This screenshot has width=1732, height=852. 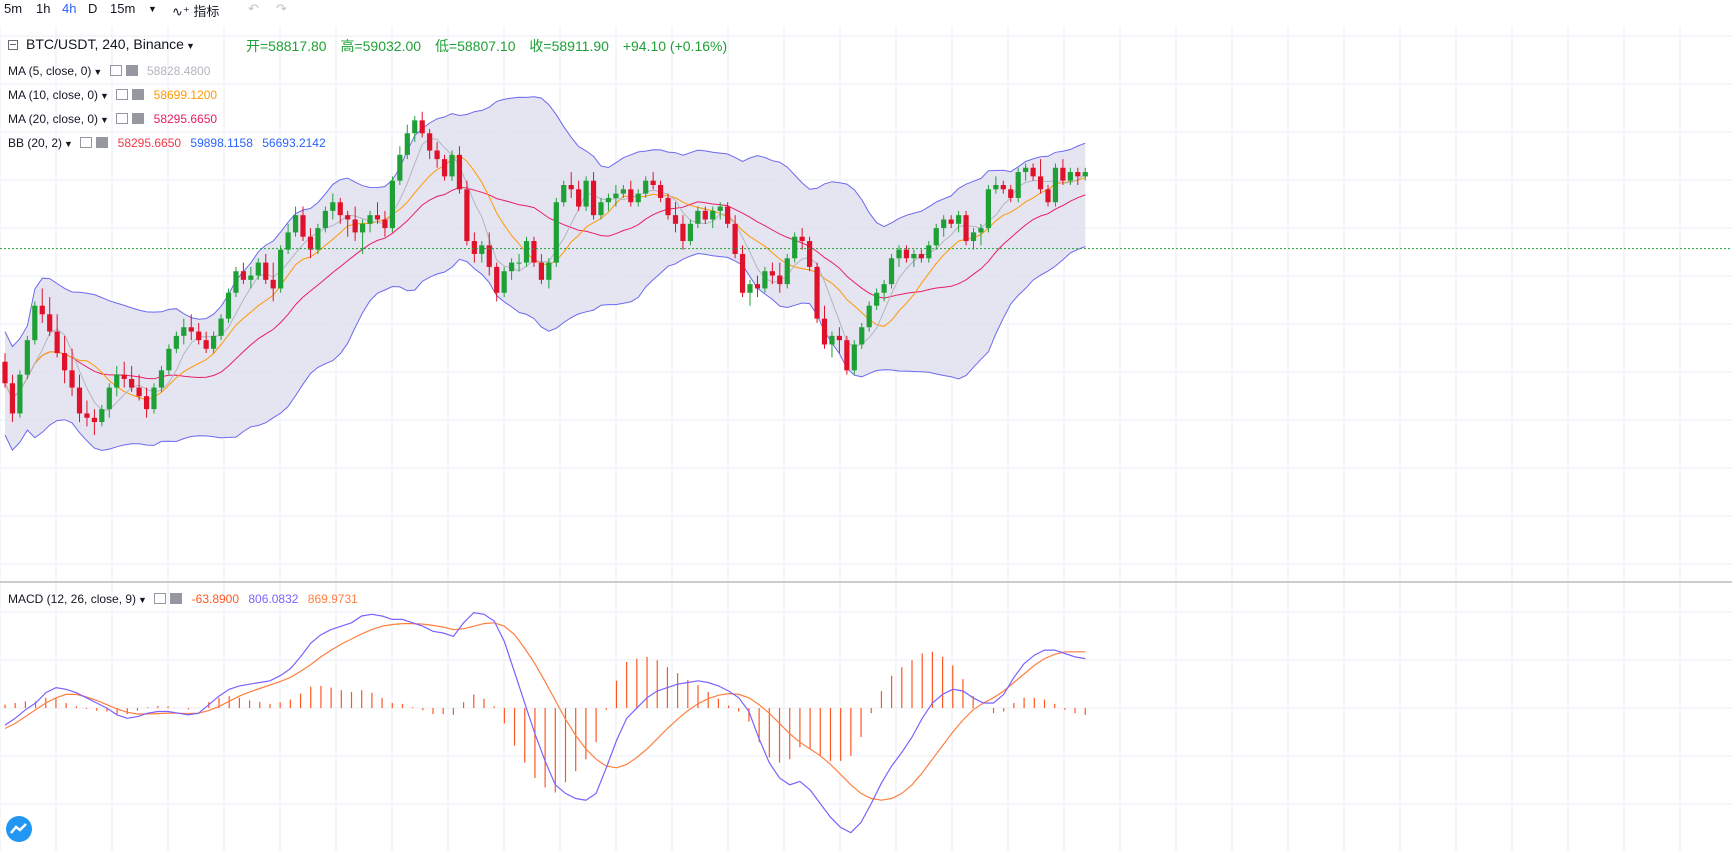 I want to click on ma10-legend: MA (10, close, 0) ▼ 58699.1200, so click(x=112, y=95).